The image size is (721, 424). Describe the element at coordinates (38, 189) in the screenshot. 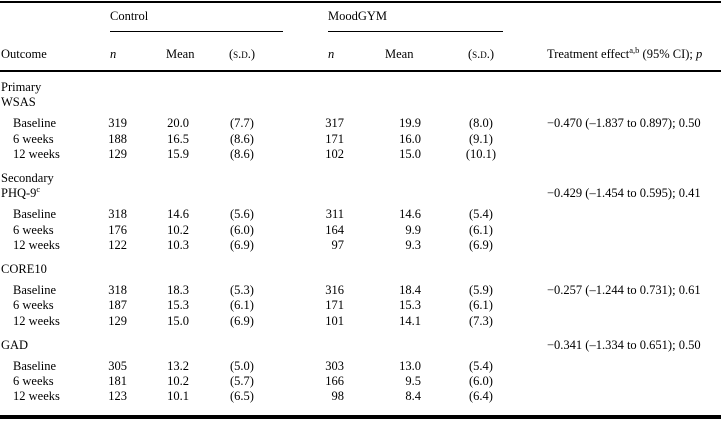

I see `row-label-footnote-marker: c` at that location.